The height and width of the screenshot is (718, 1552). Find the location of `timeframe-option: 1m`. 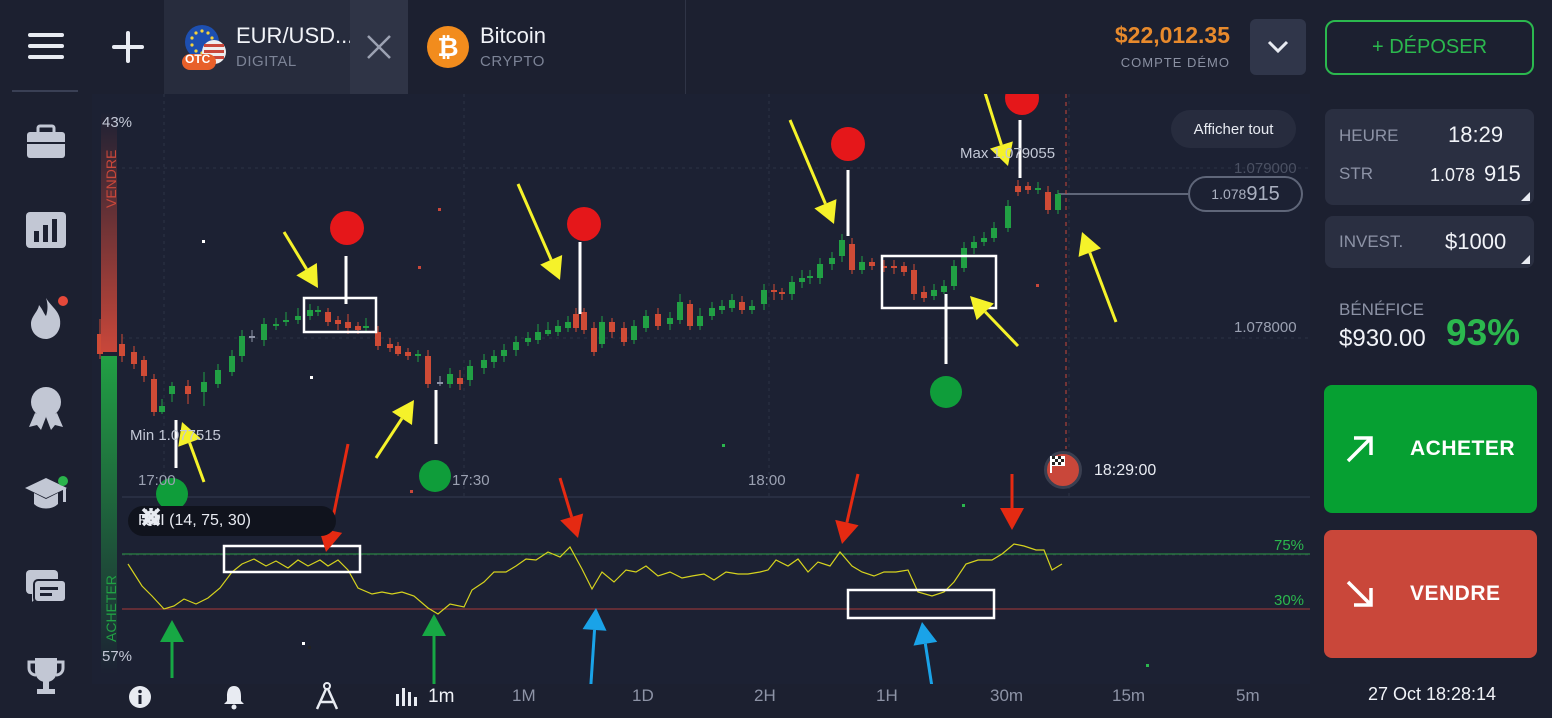

timeframe-option: 1m is located at coordinates (441, 696).